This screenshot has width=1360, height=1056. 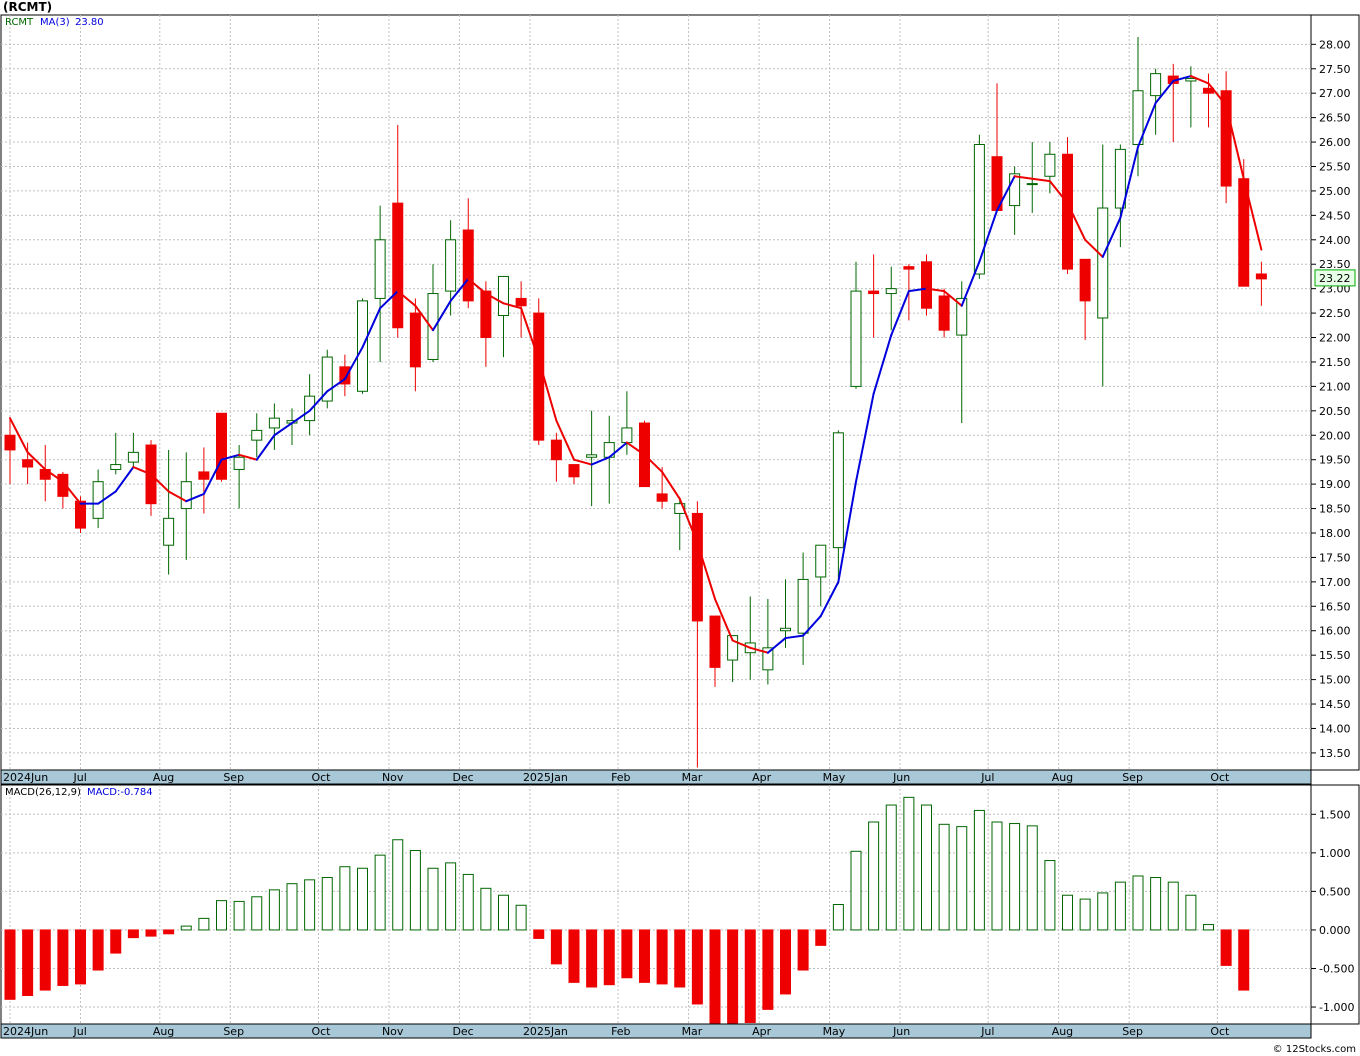 I want to click on month-label: Mar, so click(x=692, y=1031).